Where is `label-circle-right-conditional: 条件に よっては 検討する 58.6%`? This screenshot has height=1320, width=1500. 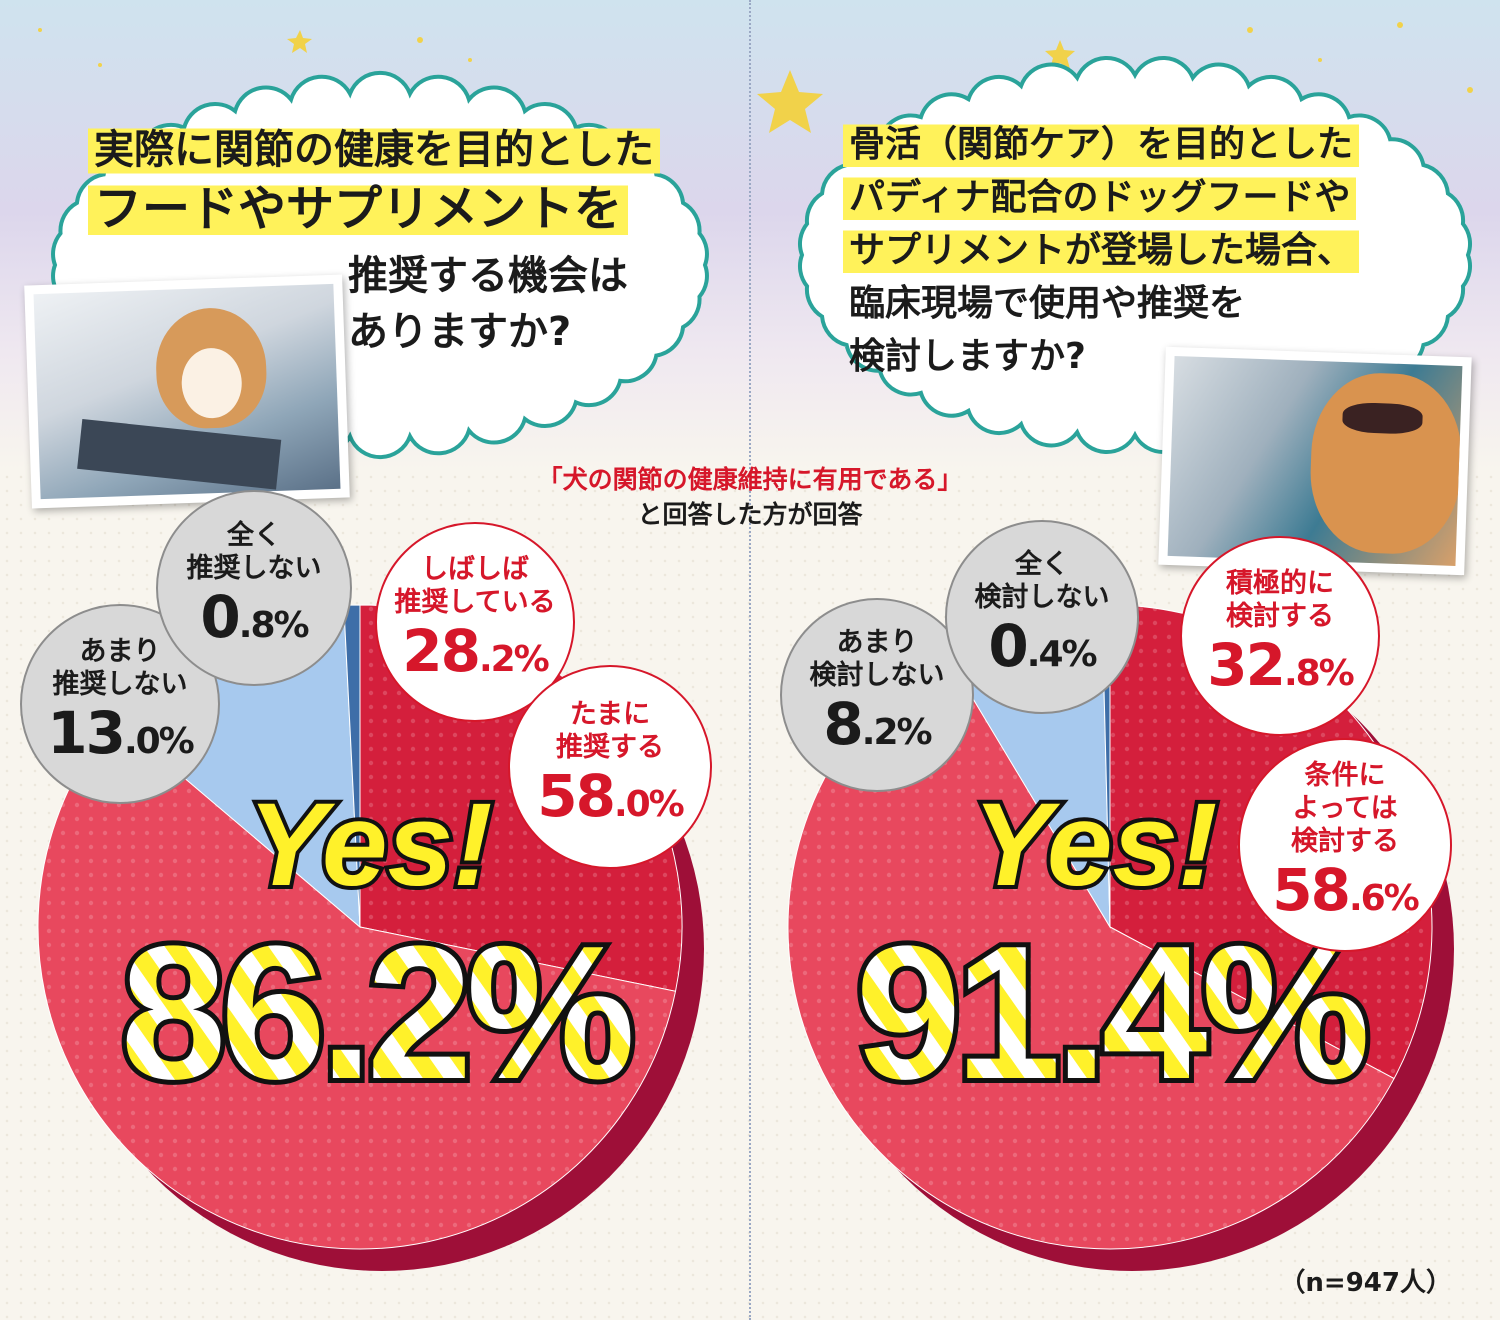 label-circle-right-conditional: 条件に よっては 検討する 58.6% is located at coordinates (1345, 845).